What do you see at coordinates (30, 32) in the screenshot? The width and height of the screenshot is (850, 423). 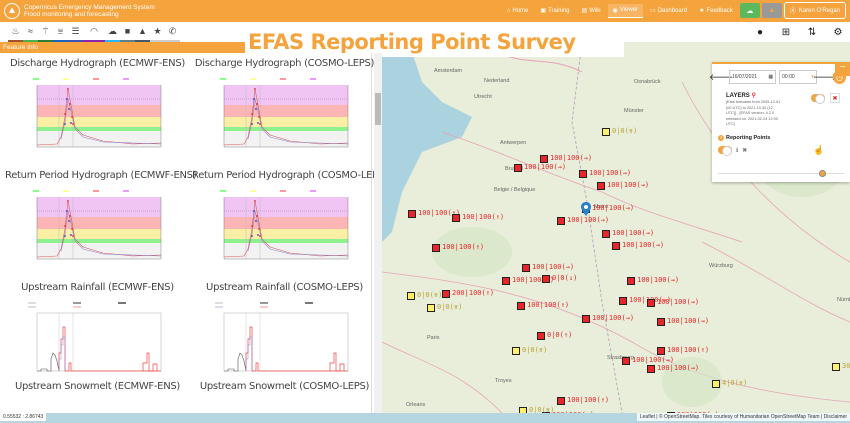 I see `waves-tool-button: ≈` at bounding box center [30, 32].